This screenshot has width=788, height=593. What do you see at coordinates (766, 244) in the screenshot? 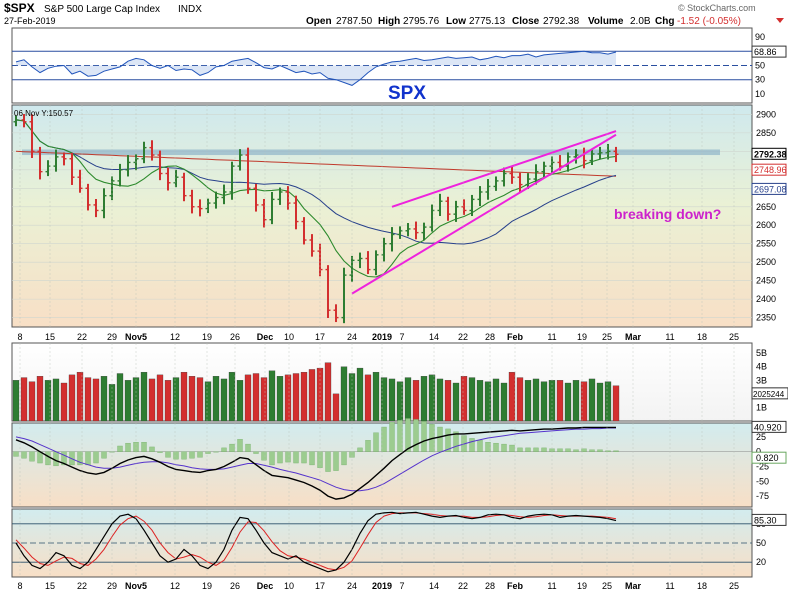
I see `price-tick-label: 2550` at bounding box center [766, 244].